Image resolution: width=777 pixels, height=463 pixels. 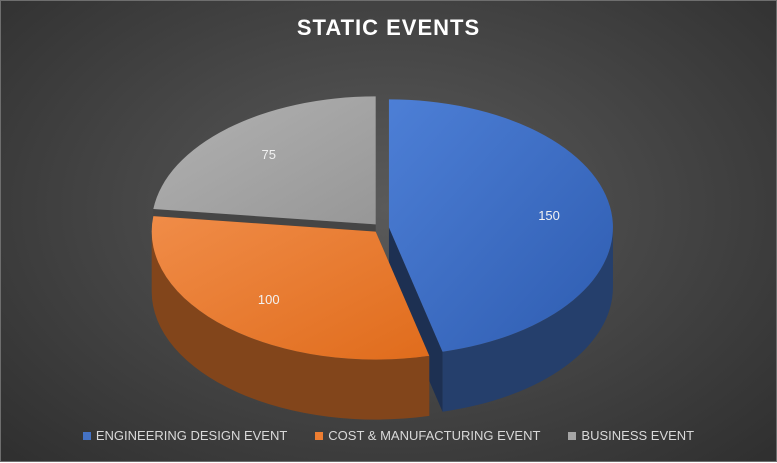 I want to click on data-label: 75, so click(x=269, y=154).